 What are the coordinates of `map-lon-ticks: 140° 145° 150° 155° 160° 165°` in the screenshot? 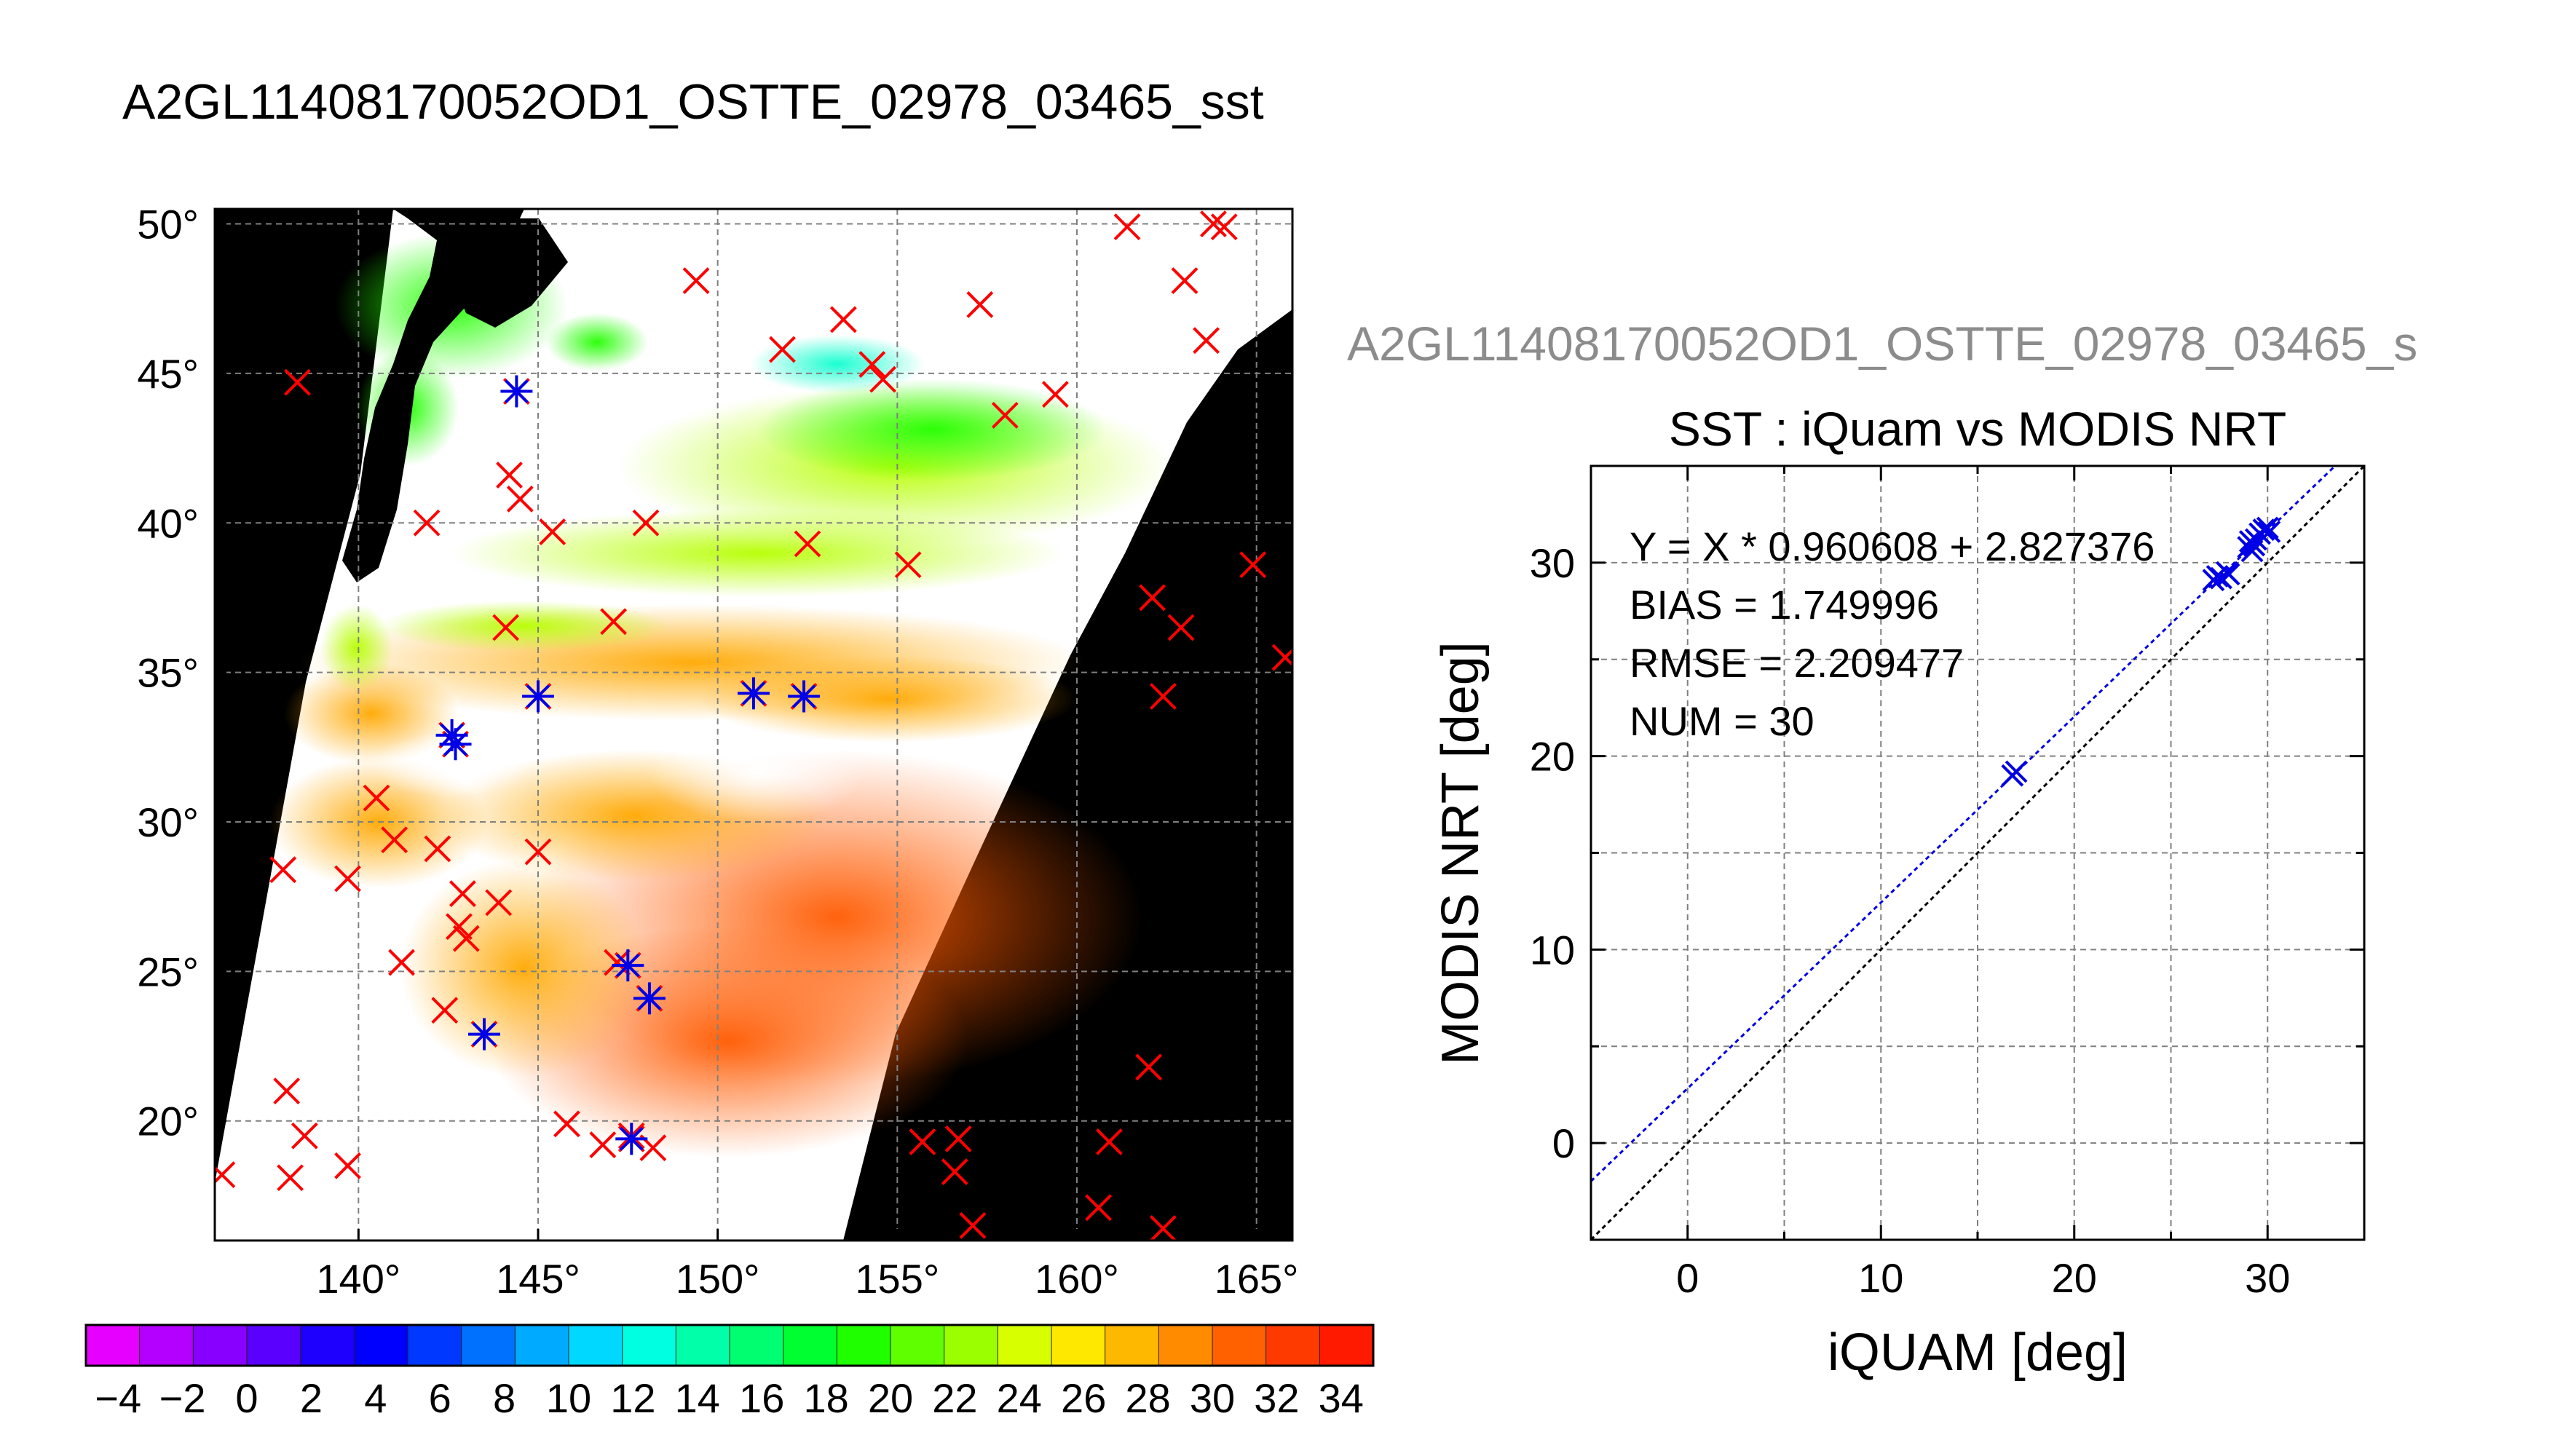 It's located at (807, 1265).